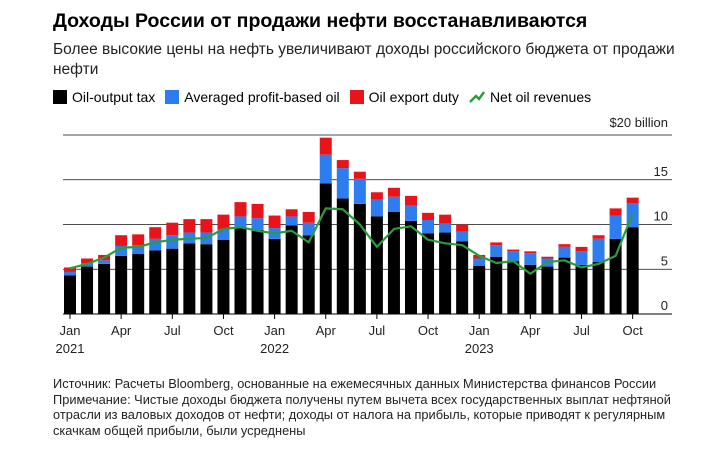  What do you see at coordinates (60, 97) in the screenshot?
I see `legend-swatch-oil-output-tax` at bounding box center [60, 97].